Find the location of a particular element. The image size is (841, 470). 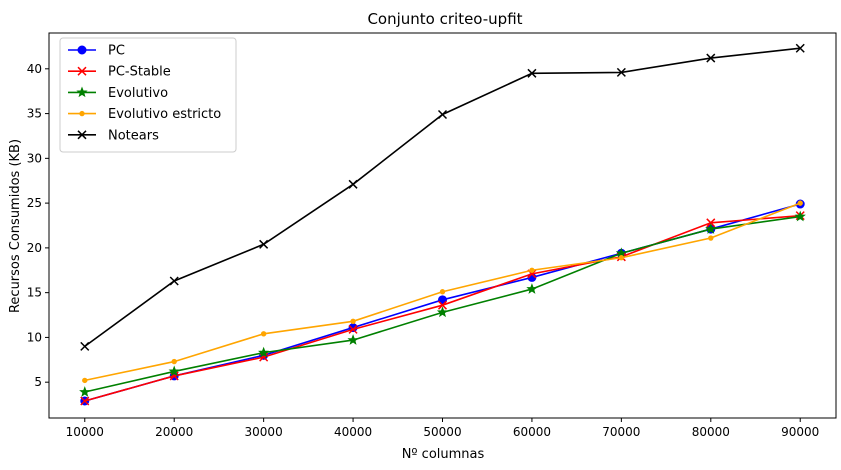

legend-item-notears: Notears is located at coordinates (113, 135).